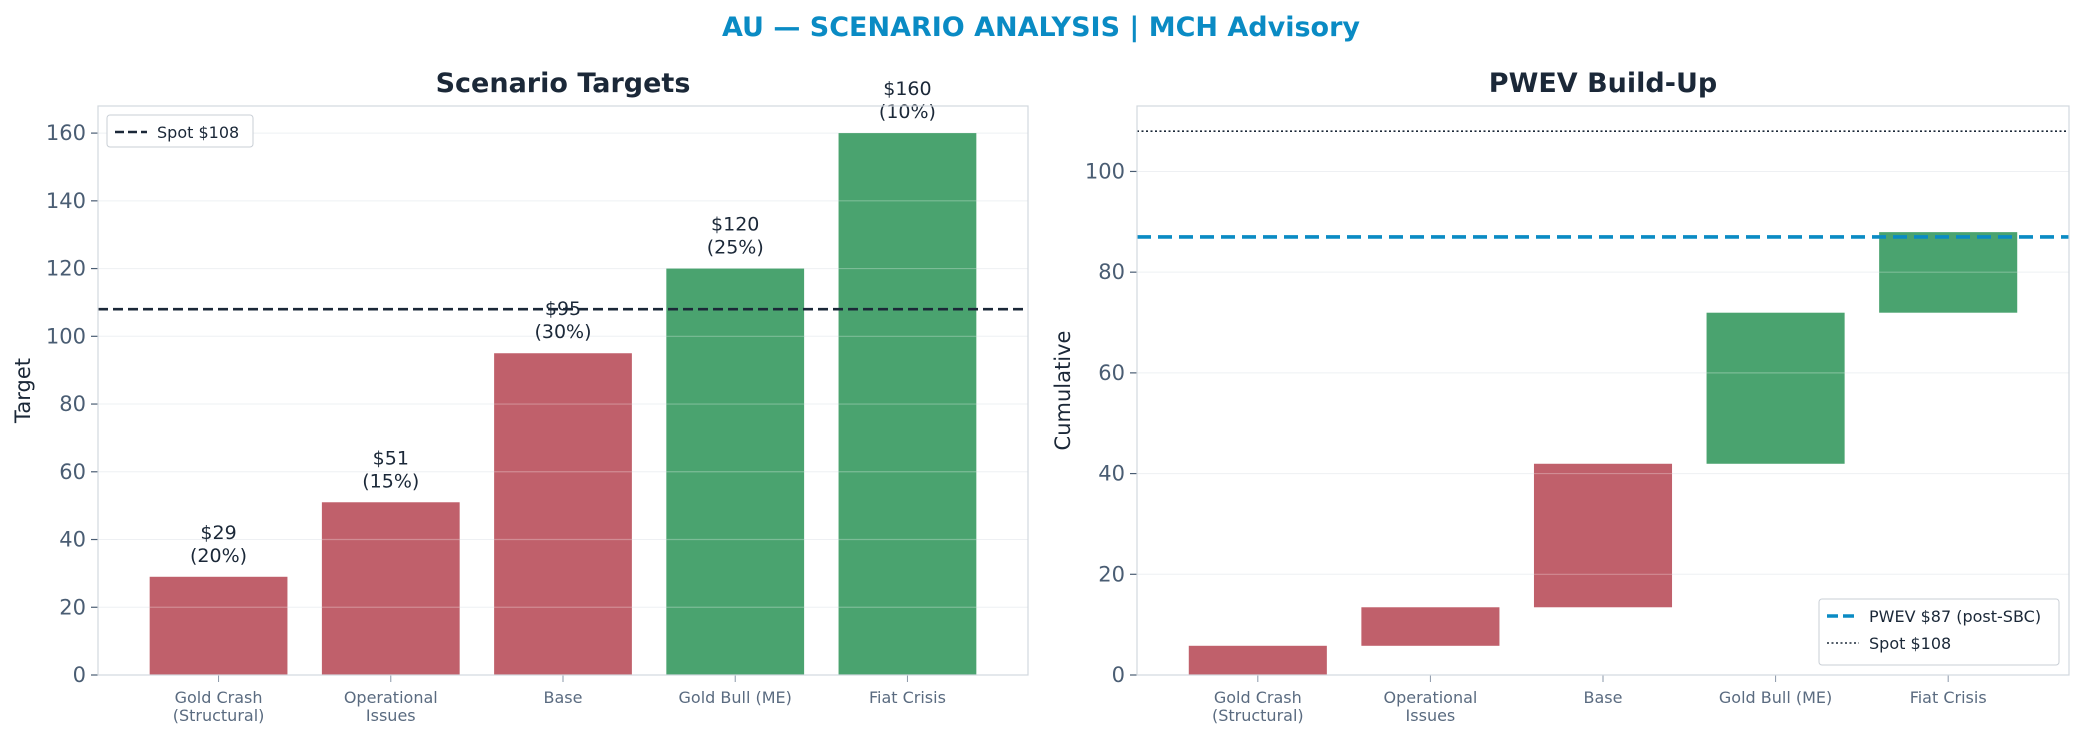 This screenshot has width=2083, height=742. I want to click on legend: PWEV $87 (post-SBC) Spot $108, so click(1939, 632).